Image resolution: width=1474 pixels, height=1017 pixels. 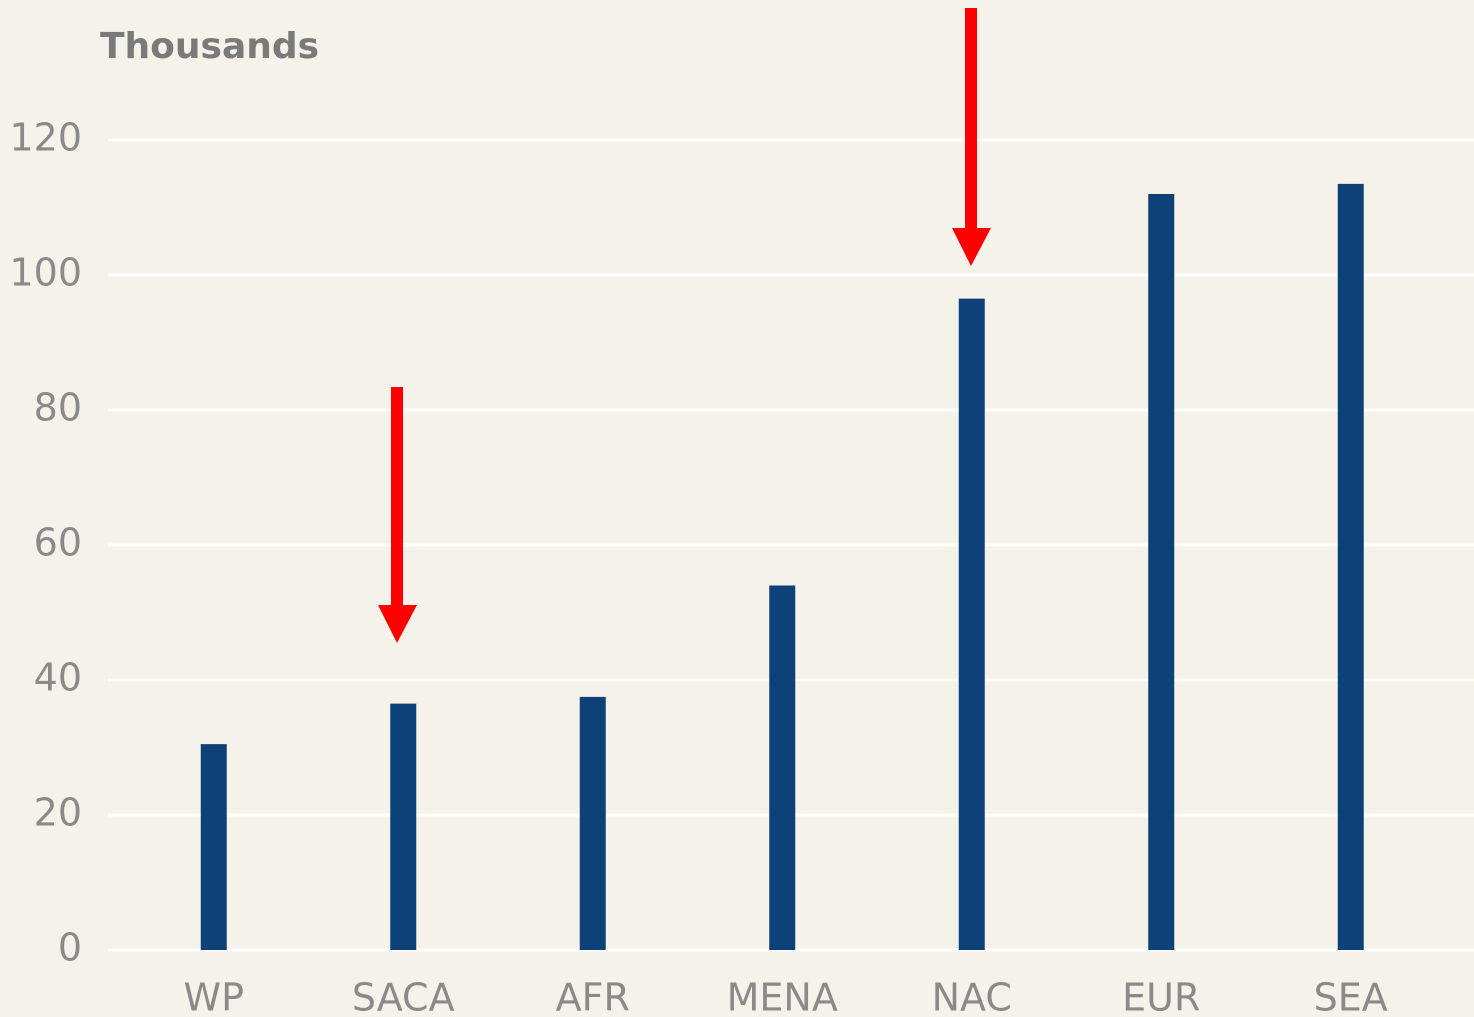 I want to click on y-axis-label: Thousands, so click(x=209, y=46).